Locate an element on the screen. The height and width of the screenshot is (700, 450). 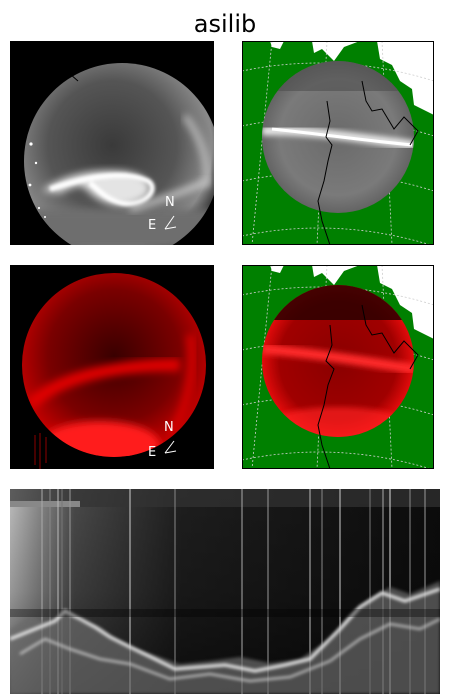
white-light-fisheye-image: N E is located at coordinates (112, 143).